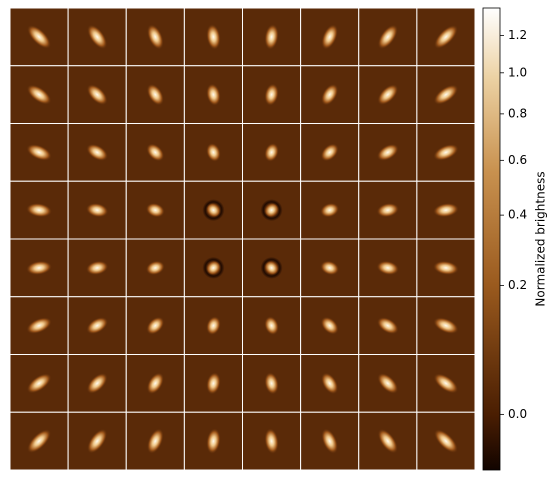 The image size is (559, 486). I want to click on colorbar-tick-label: 0.0, so click(517, 414).